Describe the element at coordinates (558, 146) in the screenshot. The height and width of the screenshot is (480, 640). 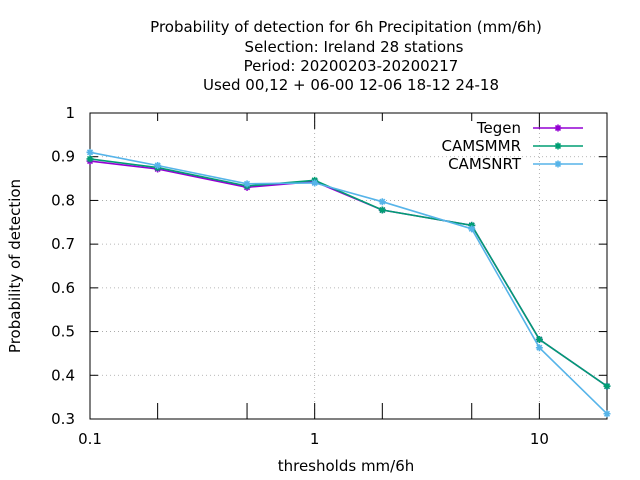
I see `legend-marker-camsmmr` at that location.